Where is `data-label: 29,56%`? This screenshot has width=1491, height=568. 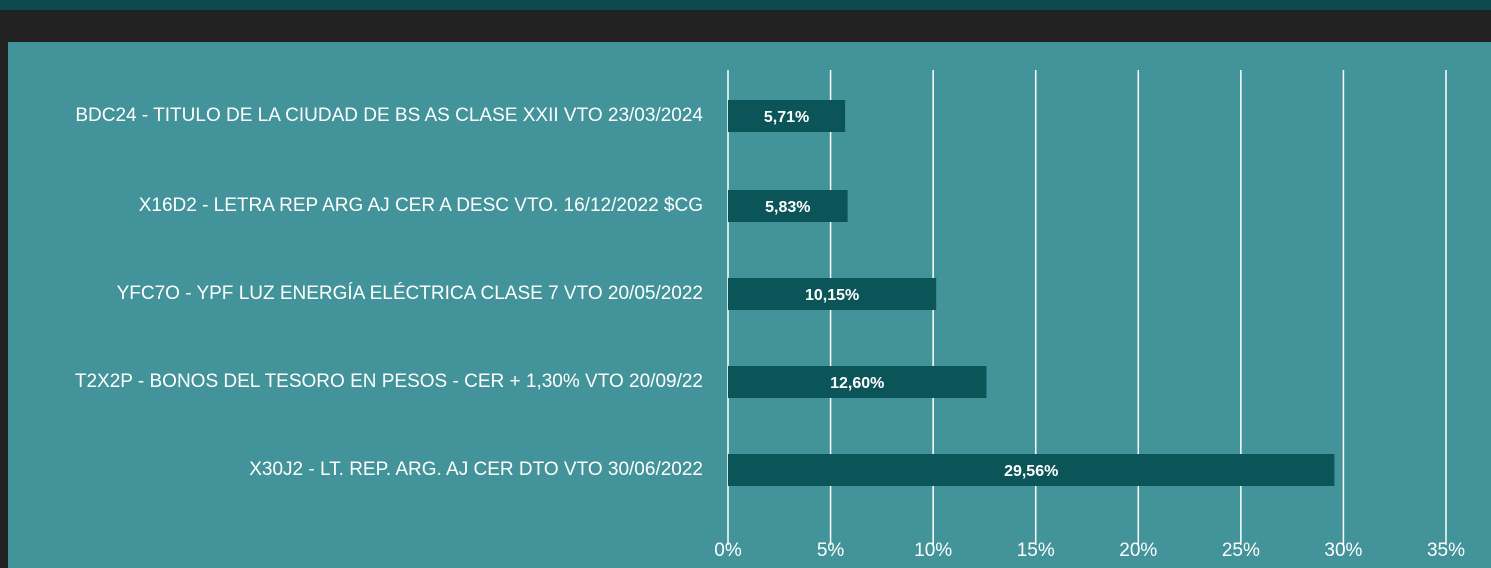 data-label: 29,56% is located at coordinates (1031, 471).